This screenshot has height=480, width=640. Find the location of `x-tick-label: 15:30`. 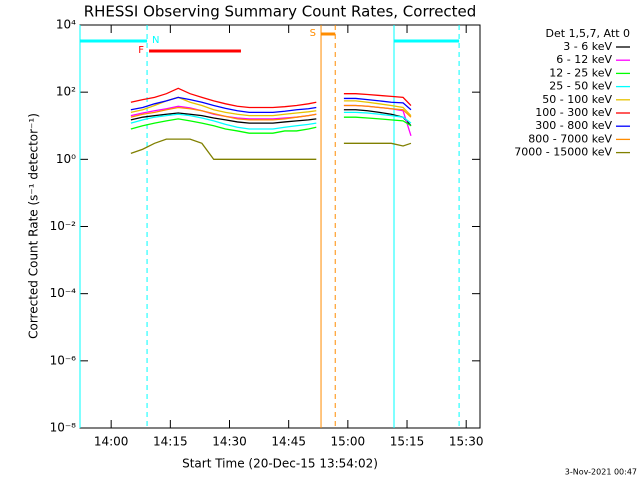

x-tick-label: 15:30 is located at coordinates (466, 442).